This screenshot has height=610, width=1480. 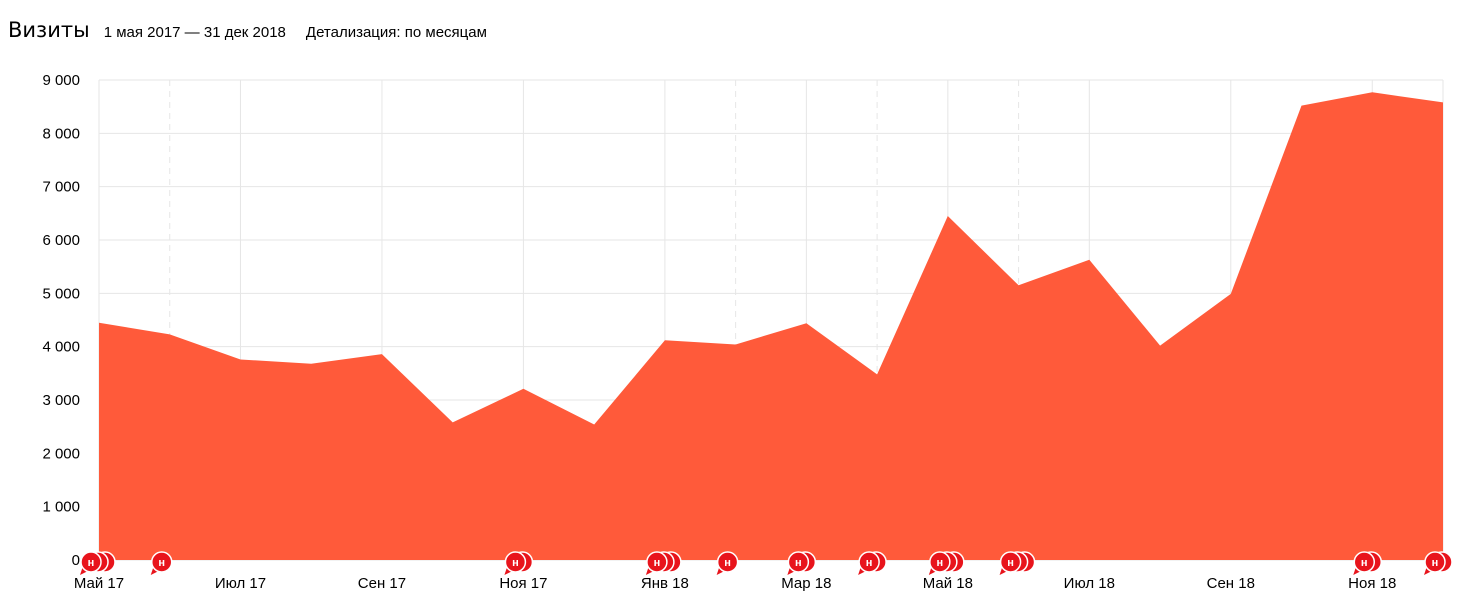 I want to click on detail-setting: Детализация: по месяцам, so click(x=396, y=32).